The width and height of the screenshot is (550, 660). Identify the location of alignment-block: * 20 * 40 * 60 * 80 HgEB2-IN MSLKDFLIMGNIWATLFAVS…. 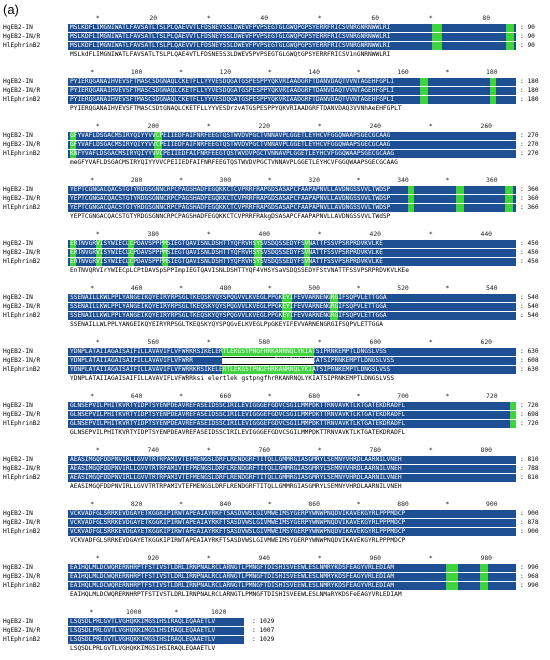
(275, 40).